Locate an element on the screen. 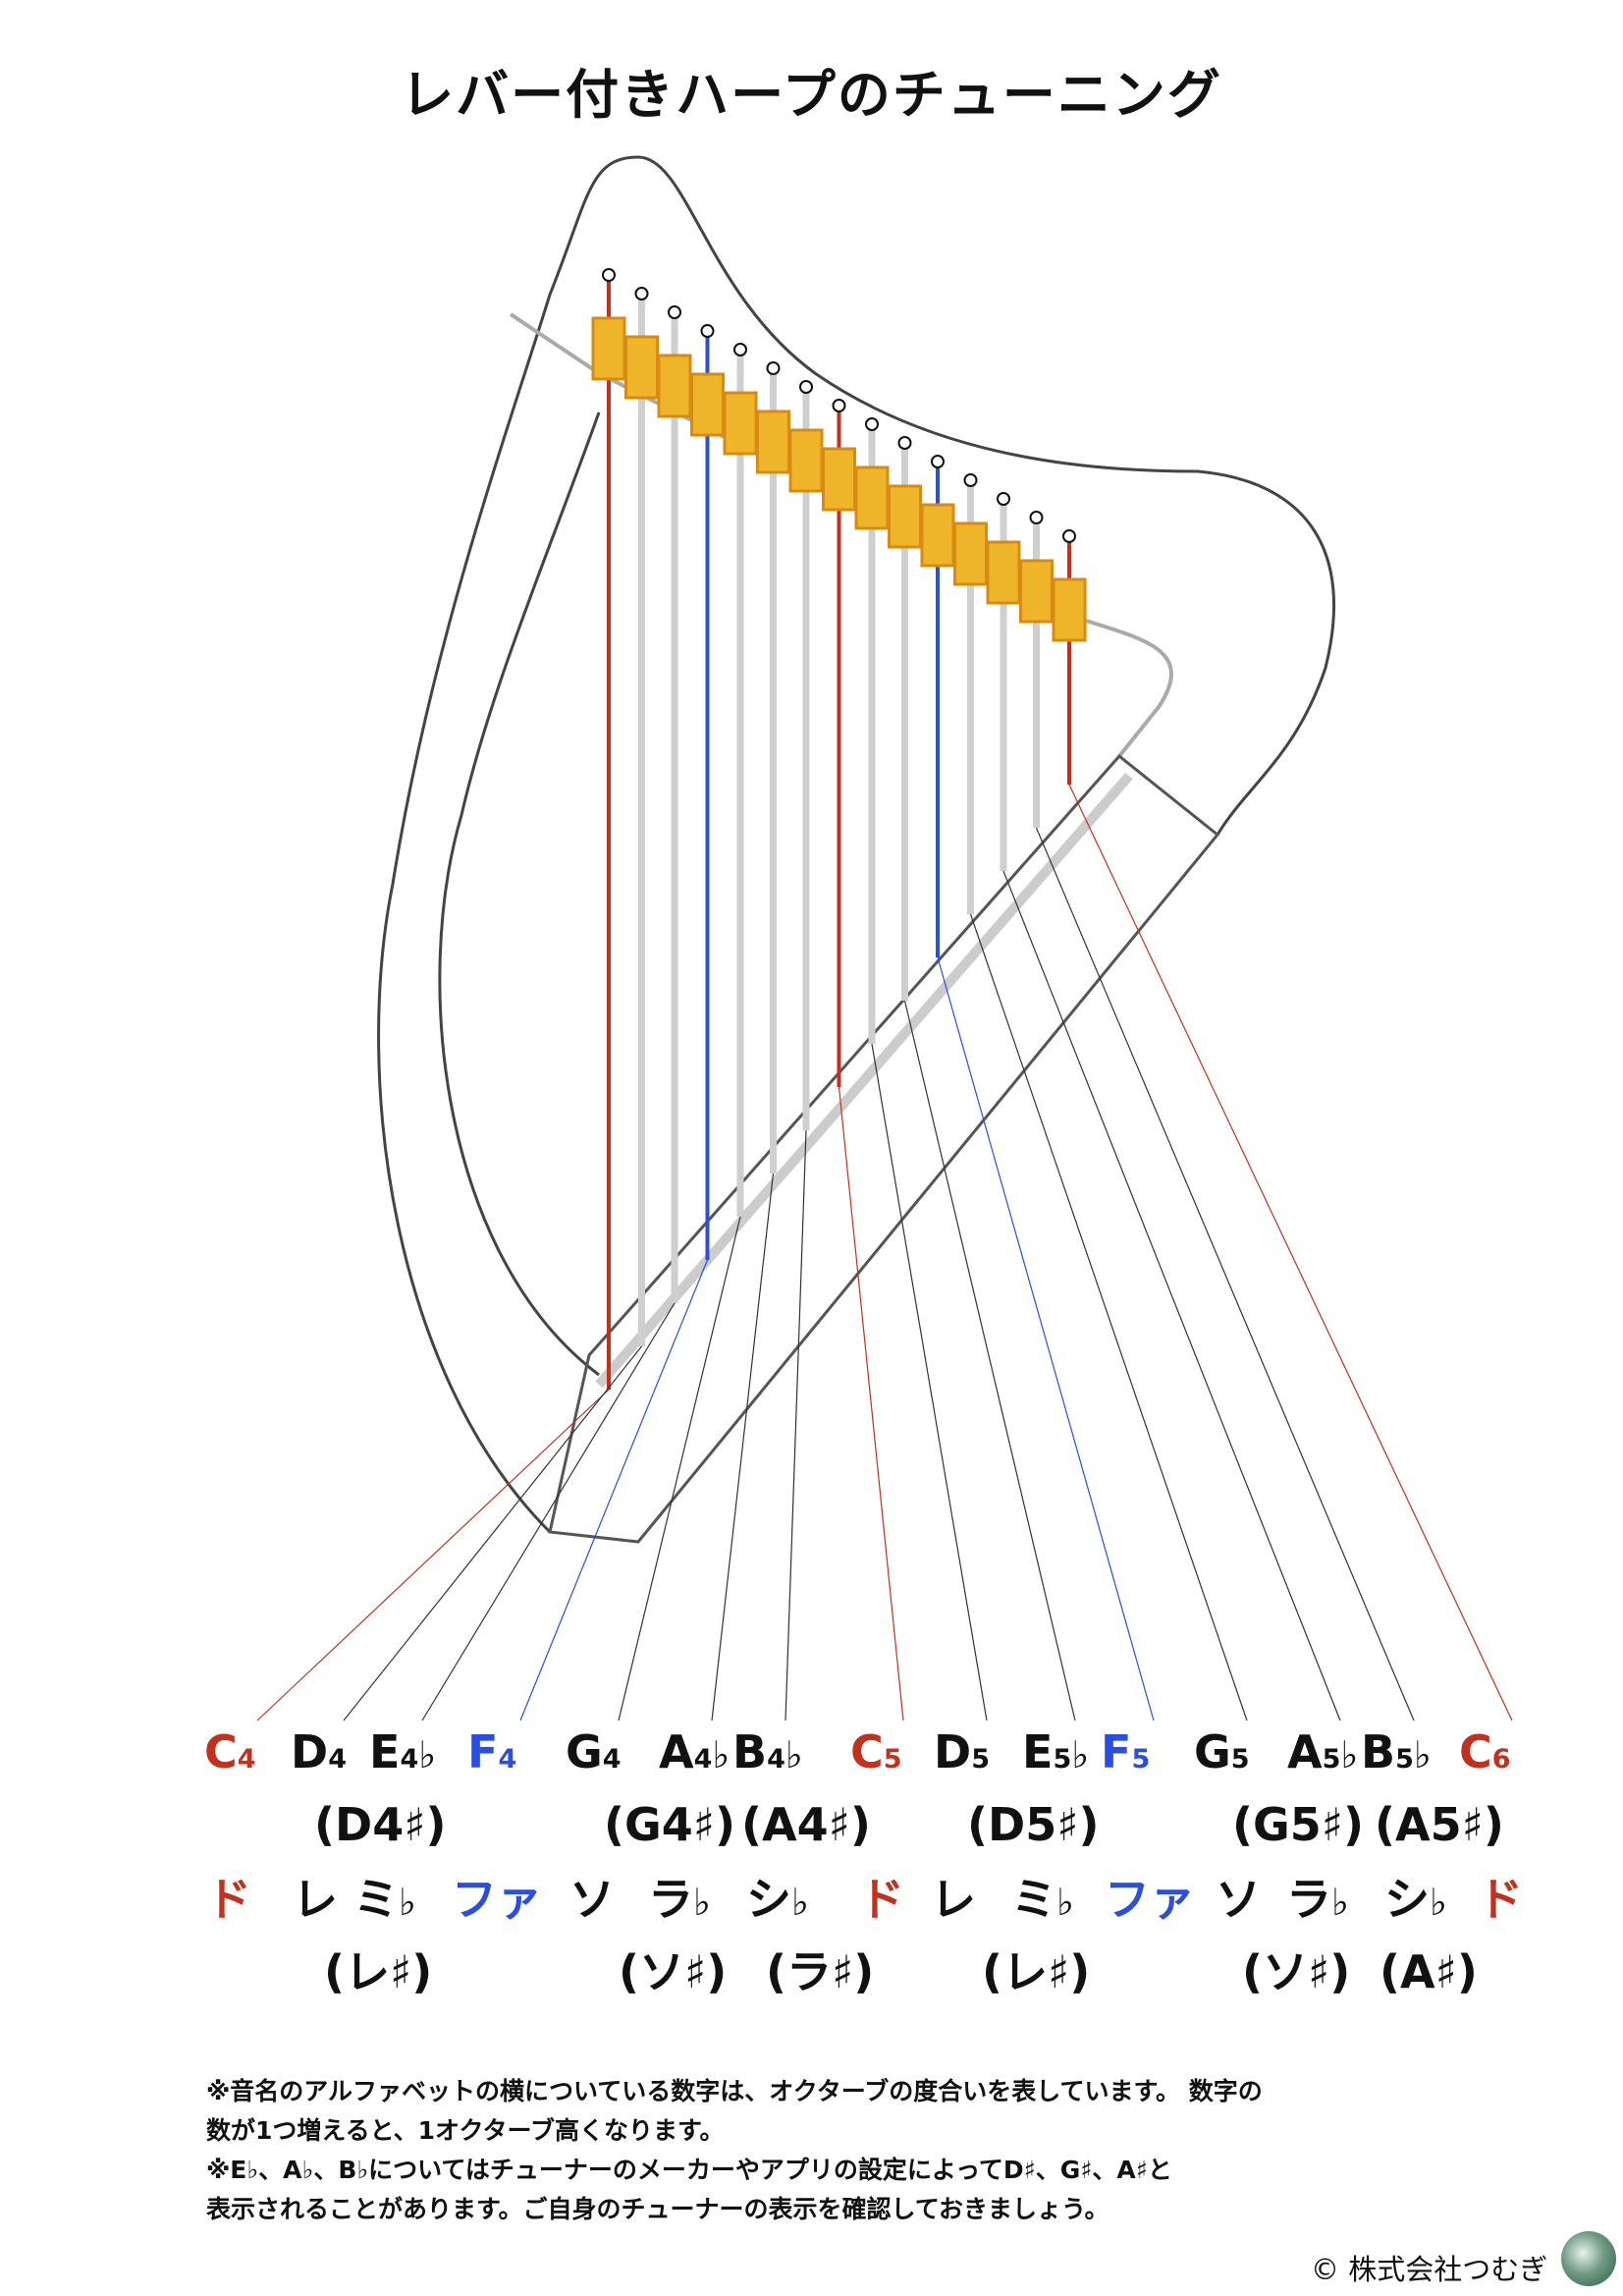 Image resolution: width=1623 pixels, height=2296 pixels. pointer-line-D4 is located at coordinates (492, 1533).